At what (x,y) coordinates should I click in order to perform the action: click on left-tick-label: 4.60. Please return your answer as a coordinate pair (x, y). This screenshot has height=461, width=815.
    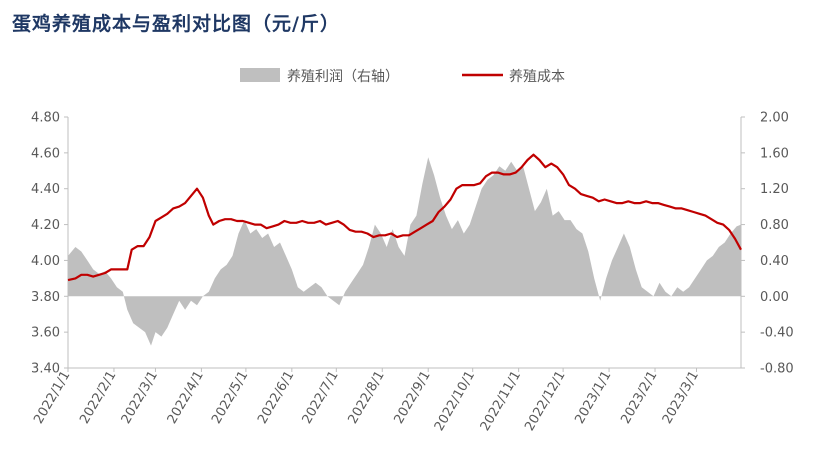
    Looking at the image, I should click on (45, 153).